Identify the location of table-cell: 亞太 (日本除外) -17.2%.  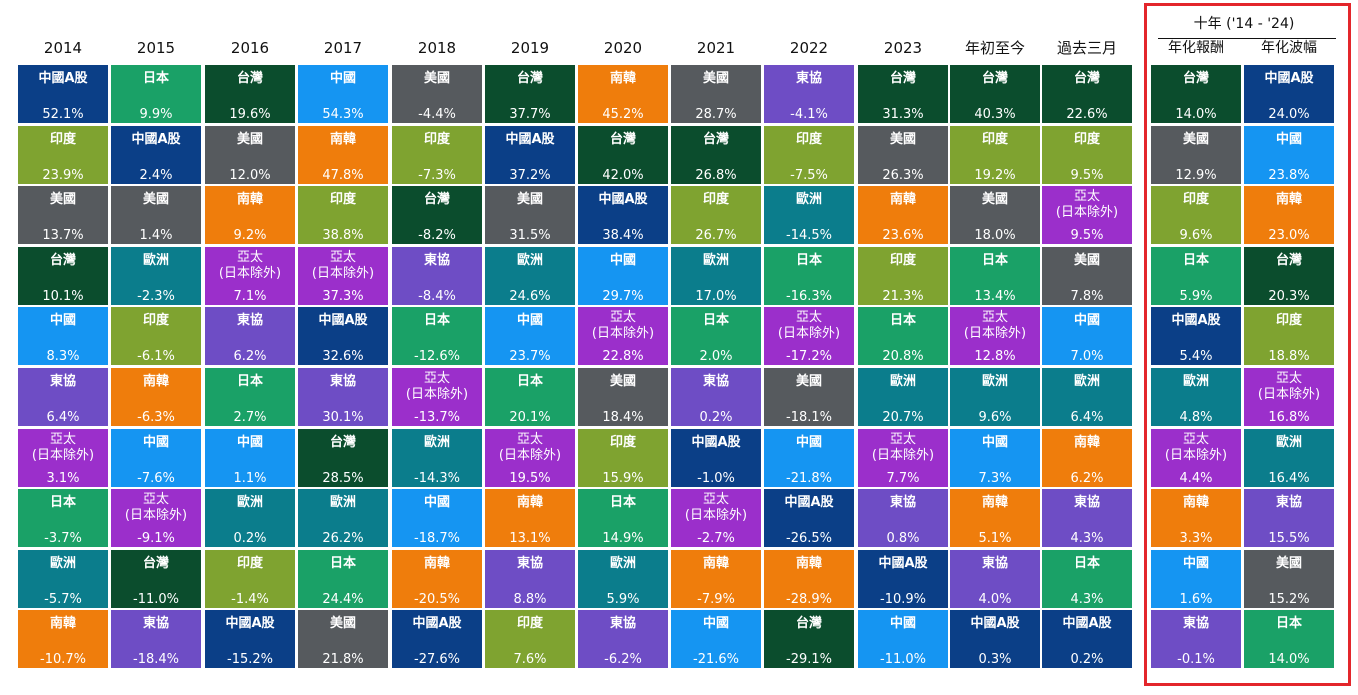
(809, 336).